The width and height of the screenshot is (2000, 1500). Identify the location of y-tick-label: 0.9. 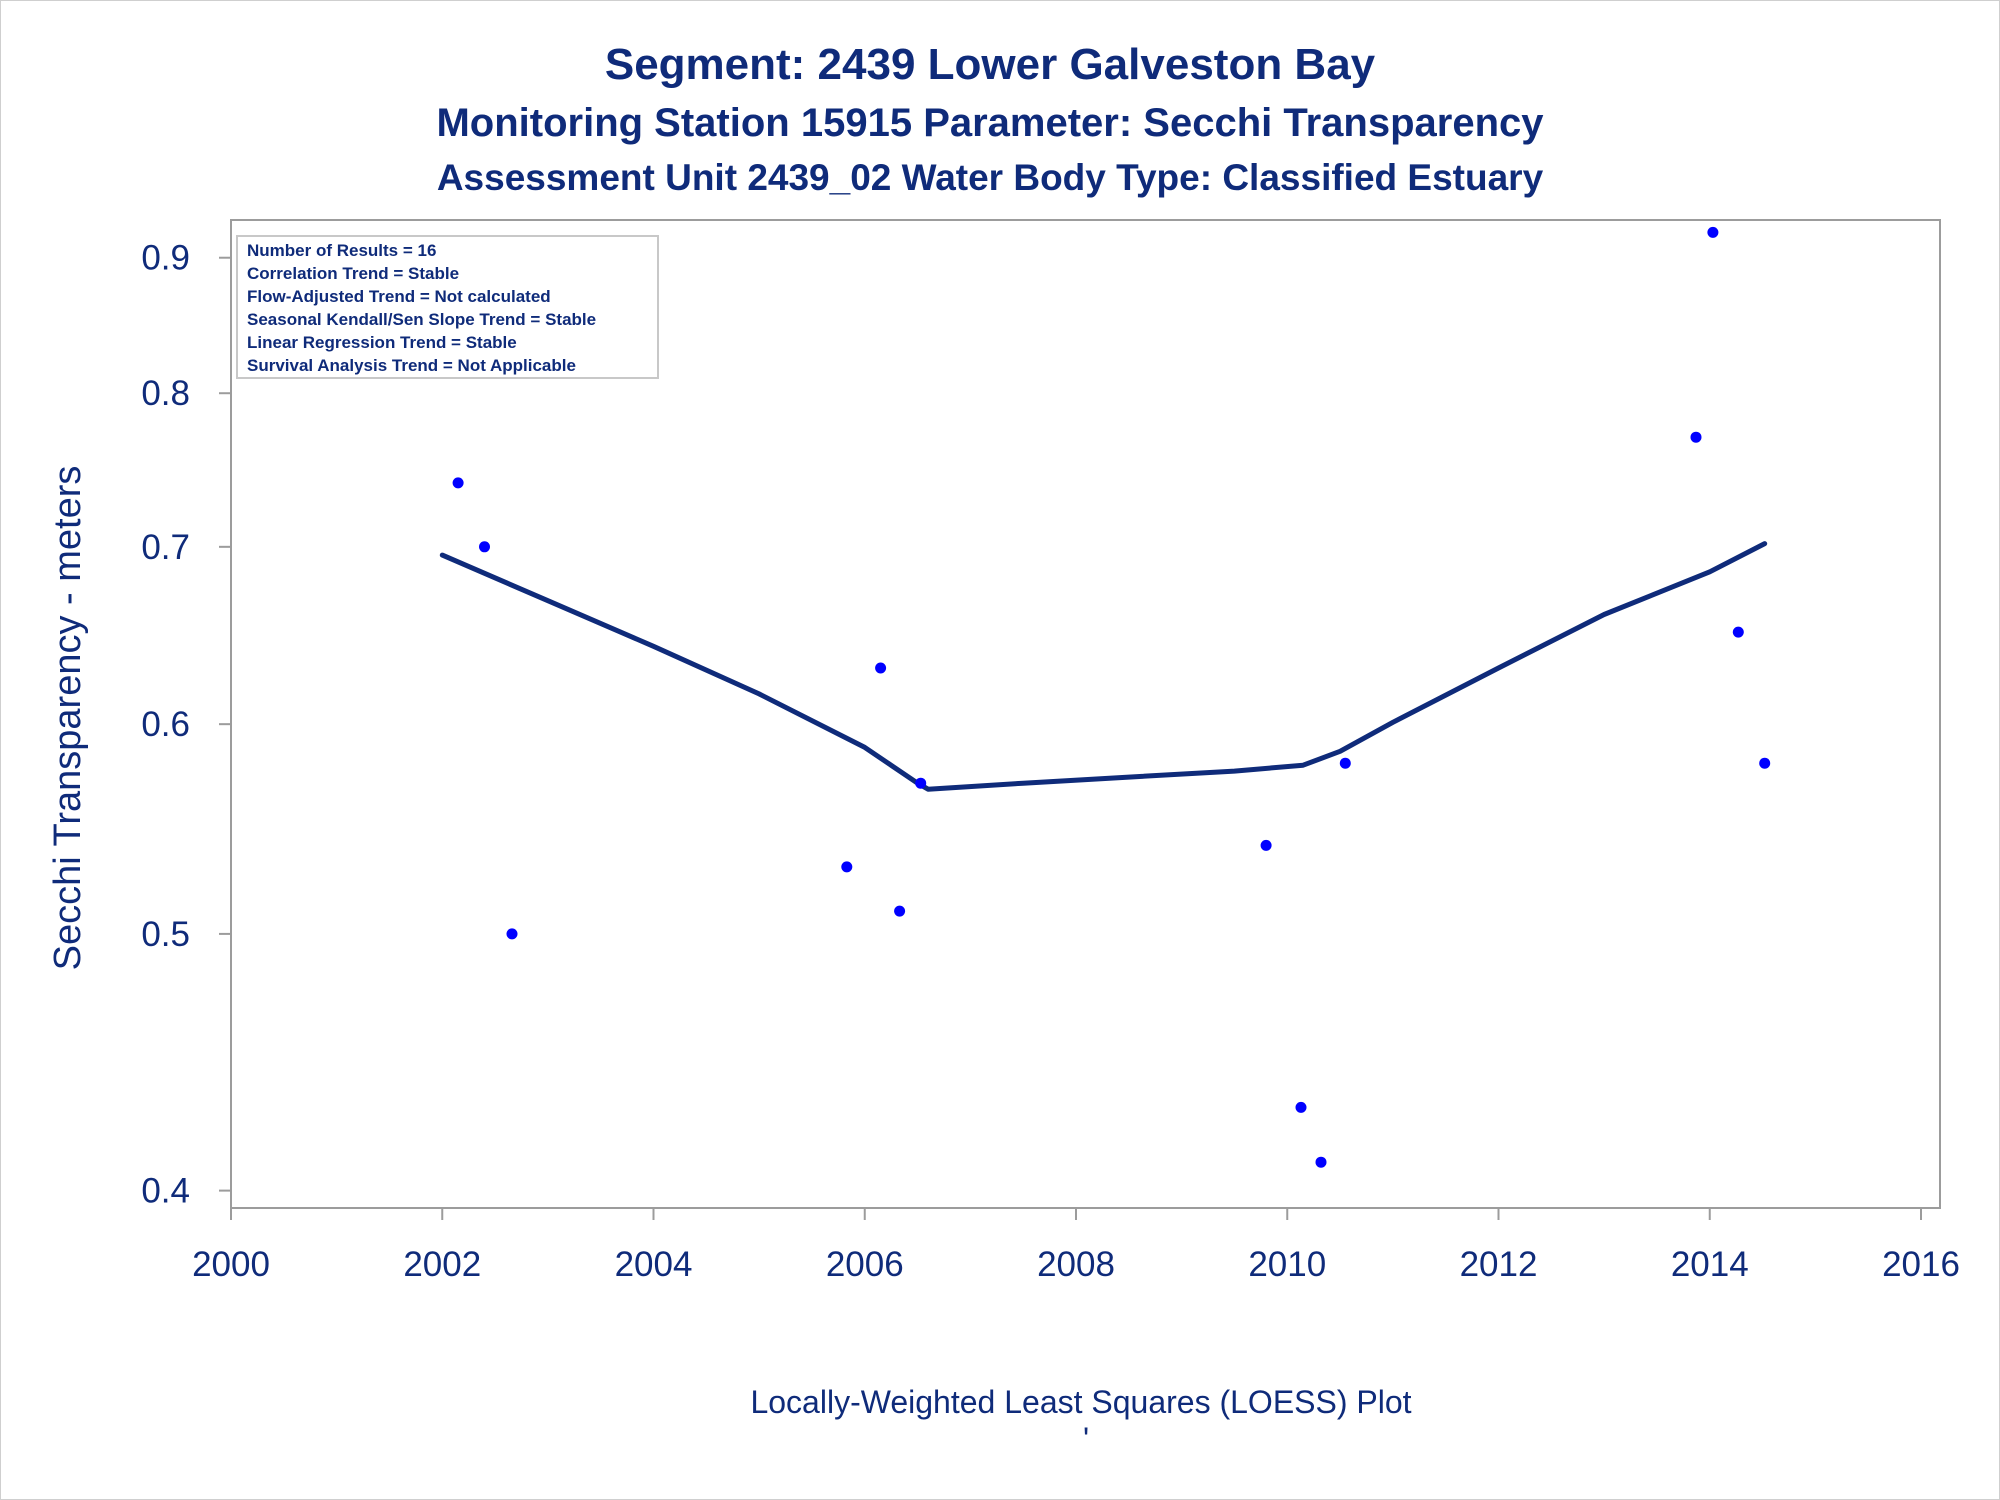
(165, 258).